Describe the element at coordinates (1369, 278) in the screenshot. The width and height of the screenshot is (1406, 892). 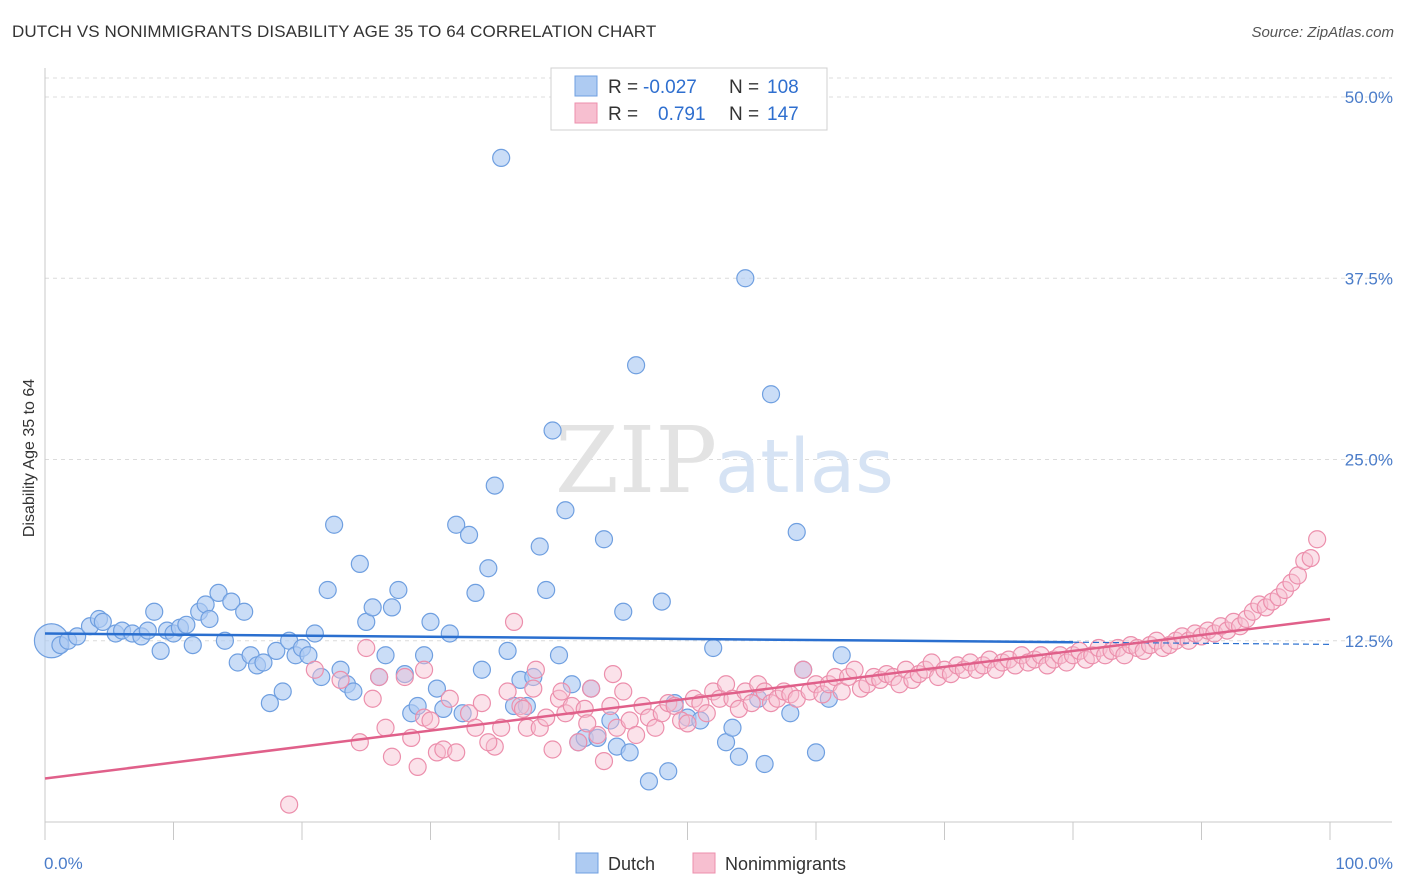
I see `y-tick-label: 37.5%` at that location.